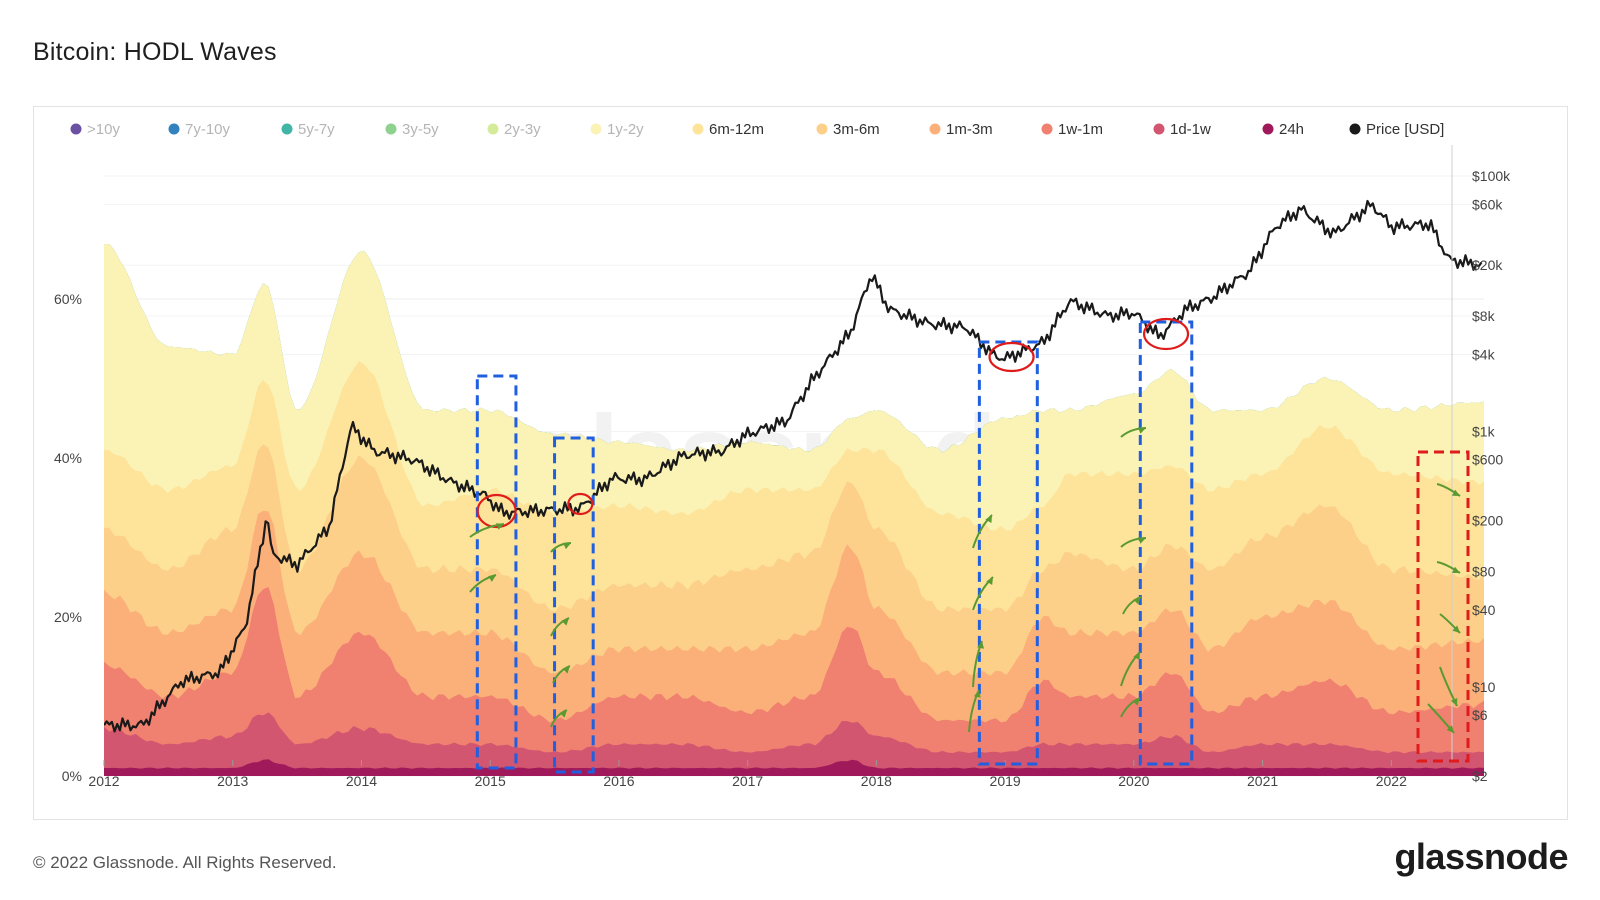 This screenshot has width=1600, height=900. Describe the element at coordinates (1190, 129) in the screenshot. I see `legend-label: 1d-1w` at that location.